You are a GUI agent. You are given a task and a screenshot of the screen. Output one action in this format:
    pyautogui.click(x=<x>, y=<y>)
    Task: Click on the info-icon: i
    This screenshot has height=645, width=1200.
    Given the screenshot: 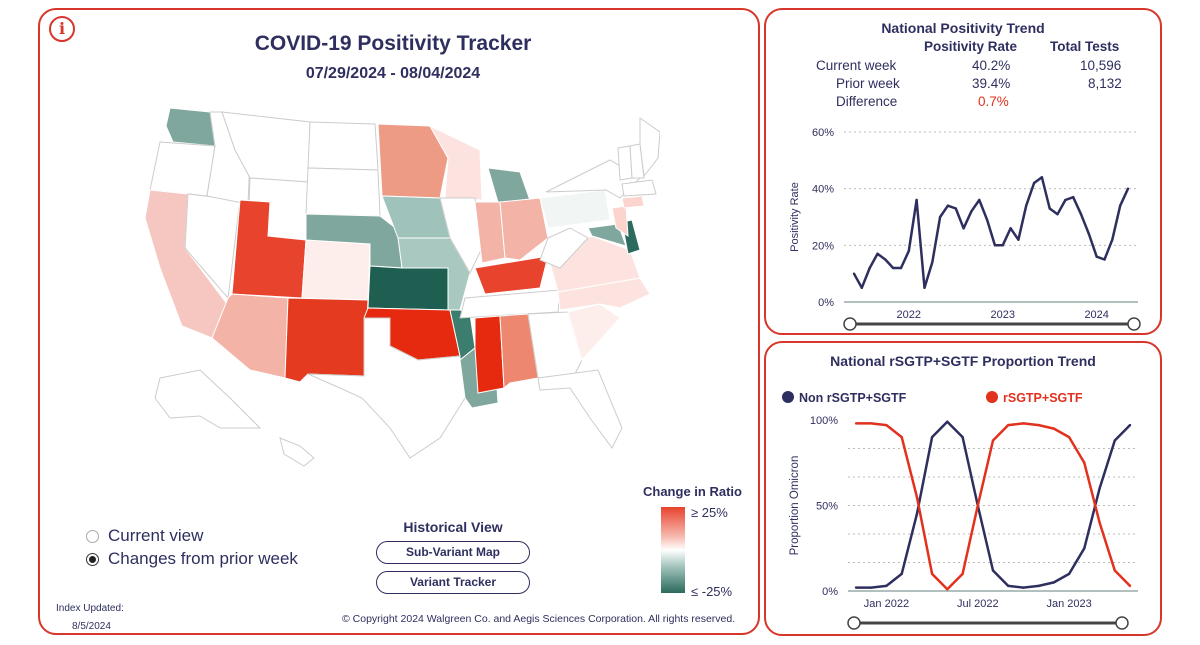 What is the action you would take?
    pyautogui.click(x=62, y=29)
    